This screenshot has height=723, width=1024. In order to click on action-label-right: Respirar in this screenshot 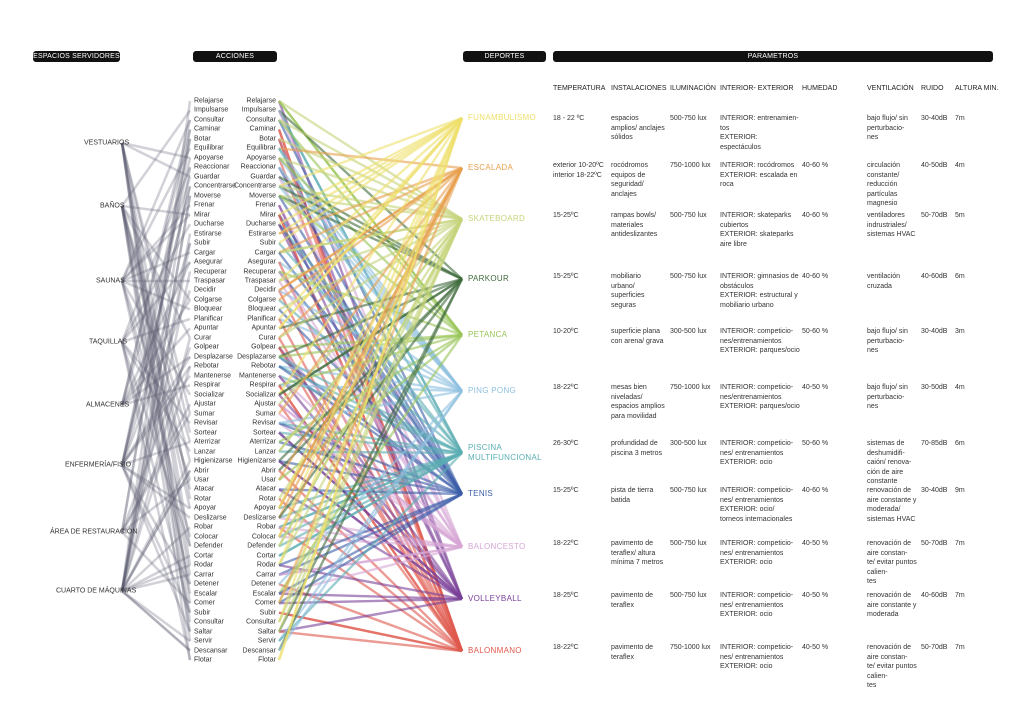, I will do `click(262, 385)`.